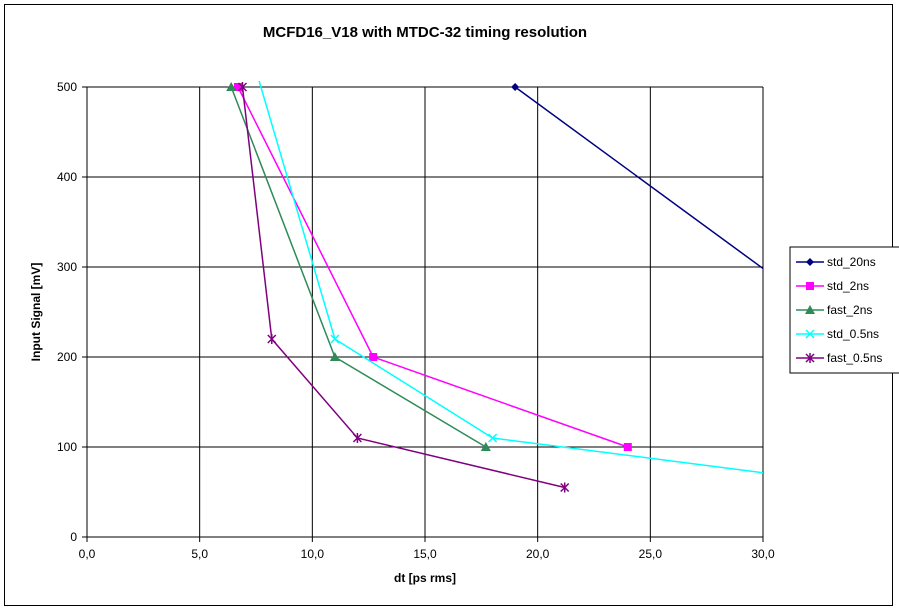 This screenshot has width=899, height=612. Describe the element at coordinates (67, 87) in the screenshot. I see `y-tick-label: 500` at that location.